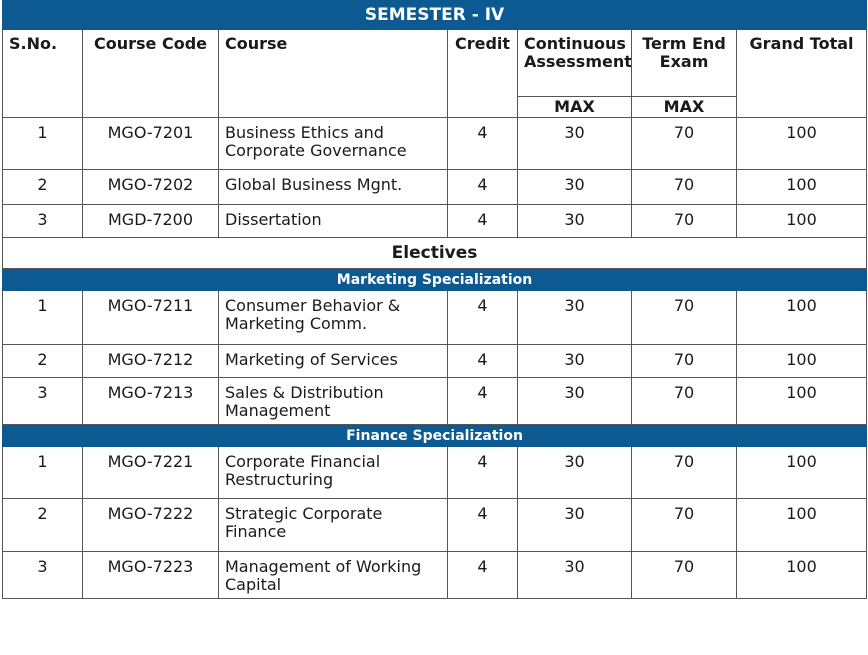 The width and height of the screenshot is (868, 655). Describe the element at coordinates (434, 253) in the screenshot. I see `electives-heading: Electives` at that location.